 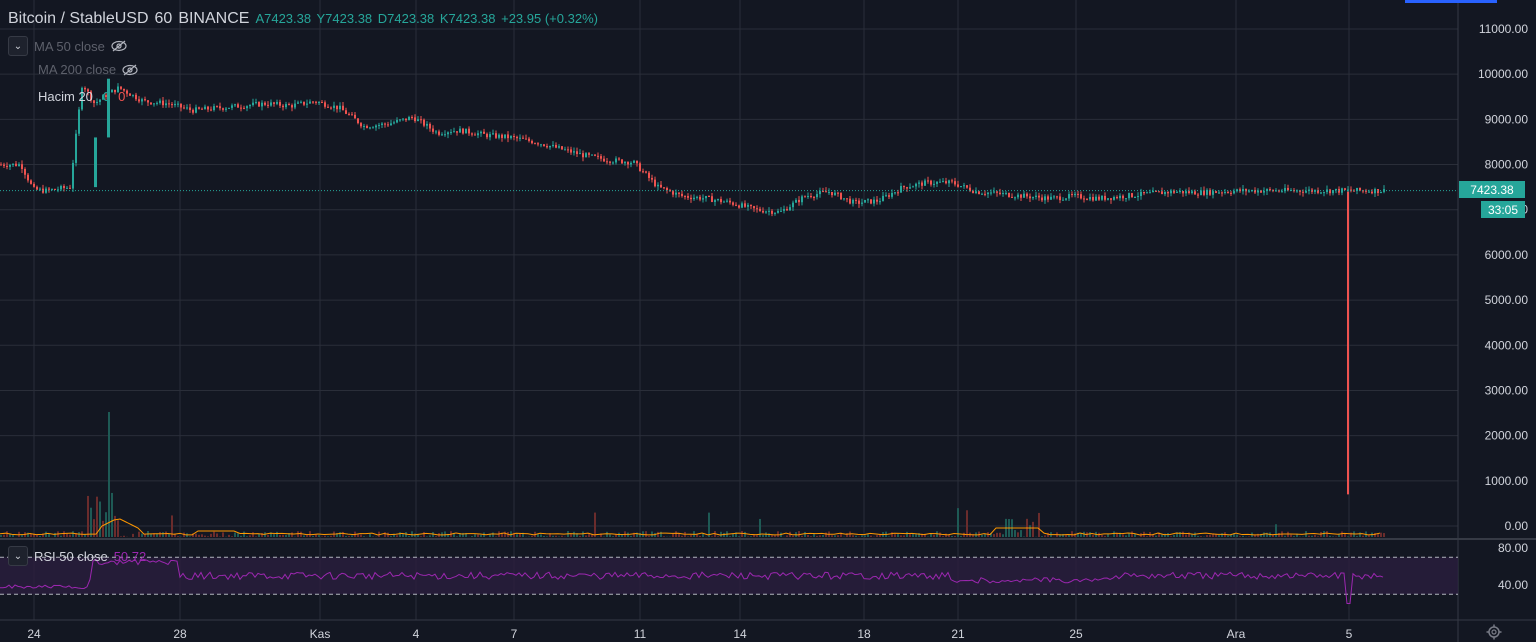 What do you see at coordinates (163, 18) in the screenshot?
I see `interval: 60` at bounding box center [163, 18].